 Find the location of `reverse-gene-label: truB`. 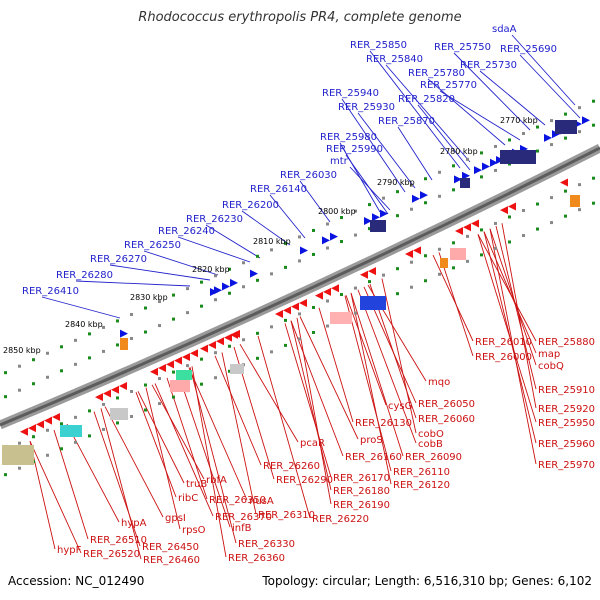

reverse-gene-label: truB is located at coordinates (196, 484).